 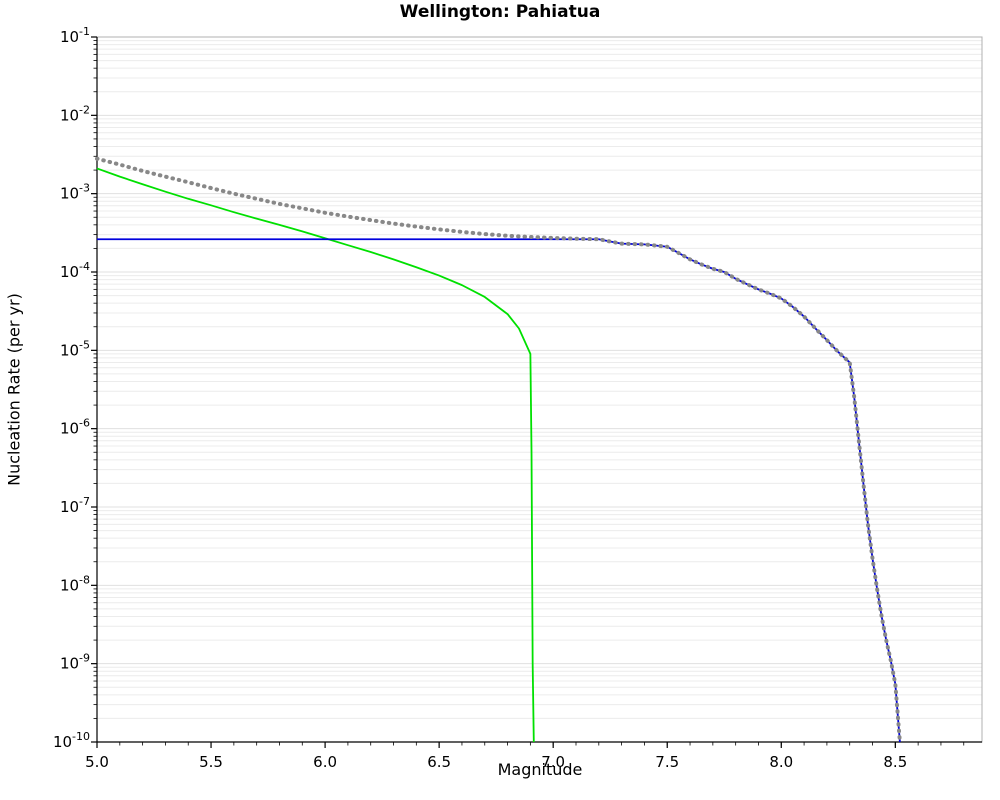 What do you see at coordinates (439, 762) in the screenshot?
I see `x-tick-label: 6.5` at bounding box center [439, 762].